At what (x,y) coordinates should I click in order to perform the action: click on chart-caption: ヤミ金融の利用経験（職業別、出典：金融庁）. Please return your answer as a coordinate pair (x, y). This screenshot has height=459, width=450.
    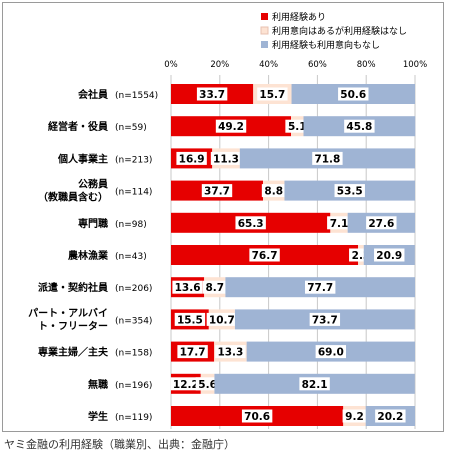
    Looking at the image, I should click on (119, 444).